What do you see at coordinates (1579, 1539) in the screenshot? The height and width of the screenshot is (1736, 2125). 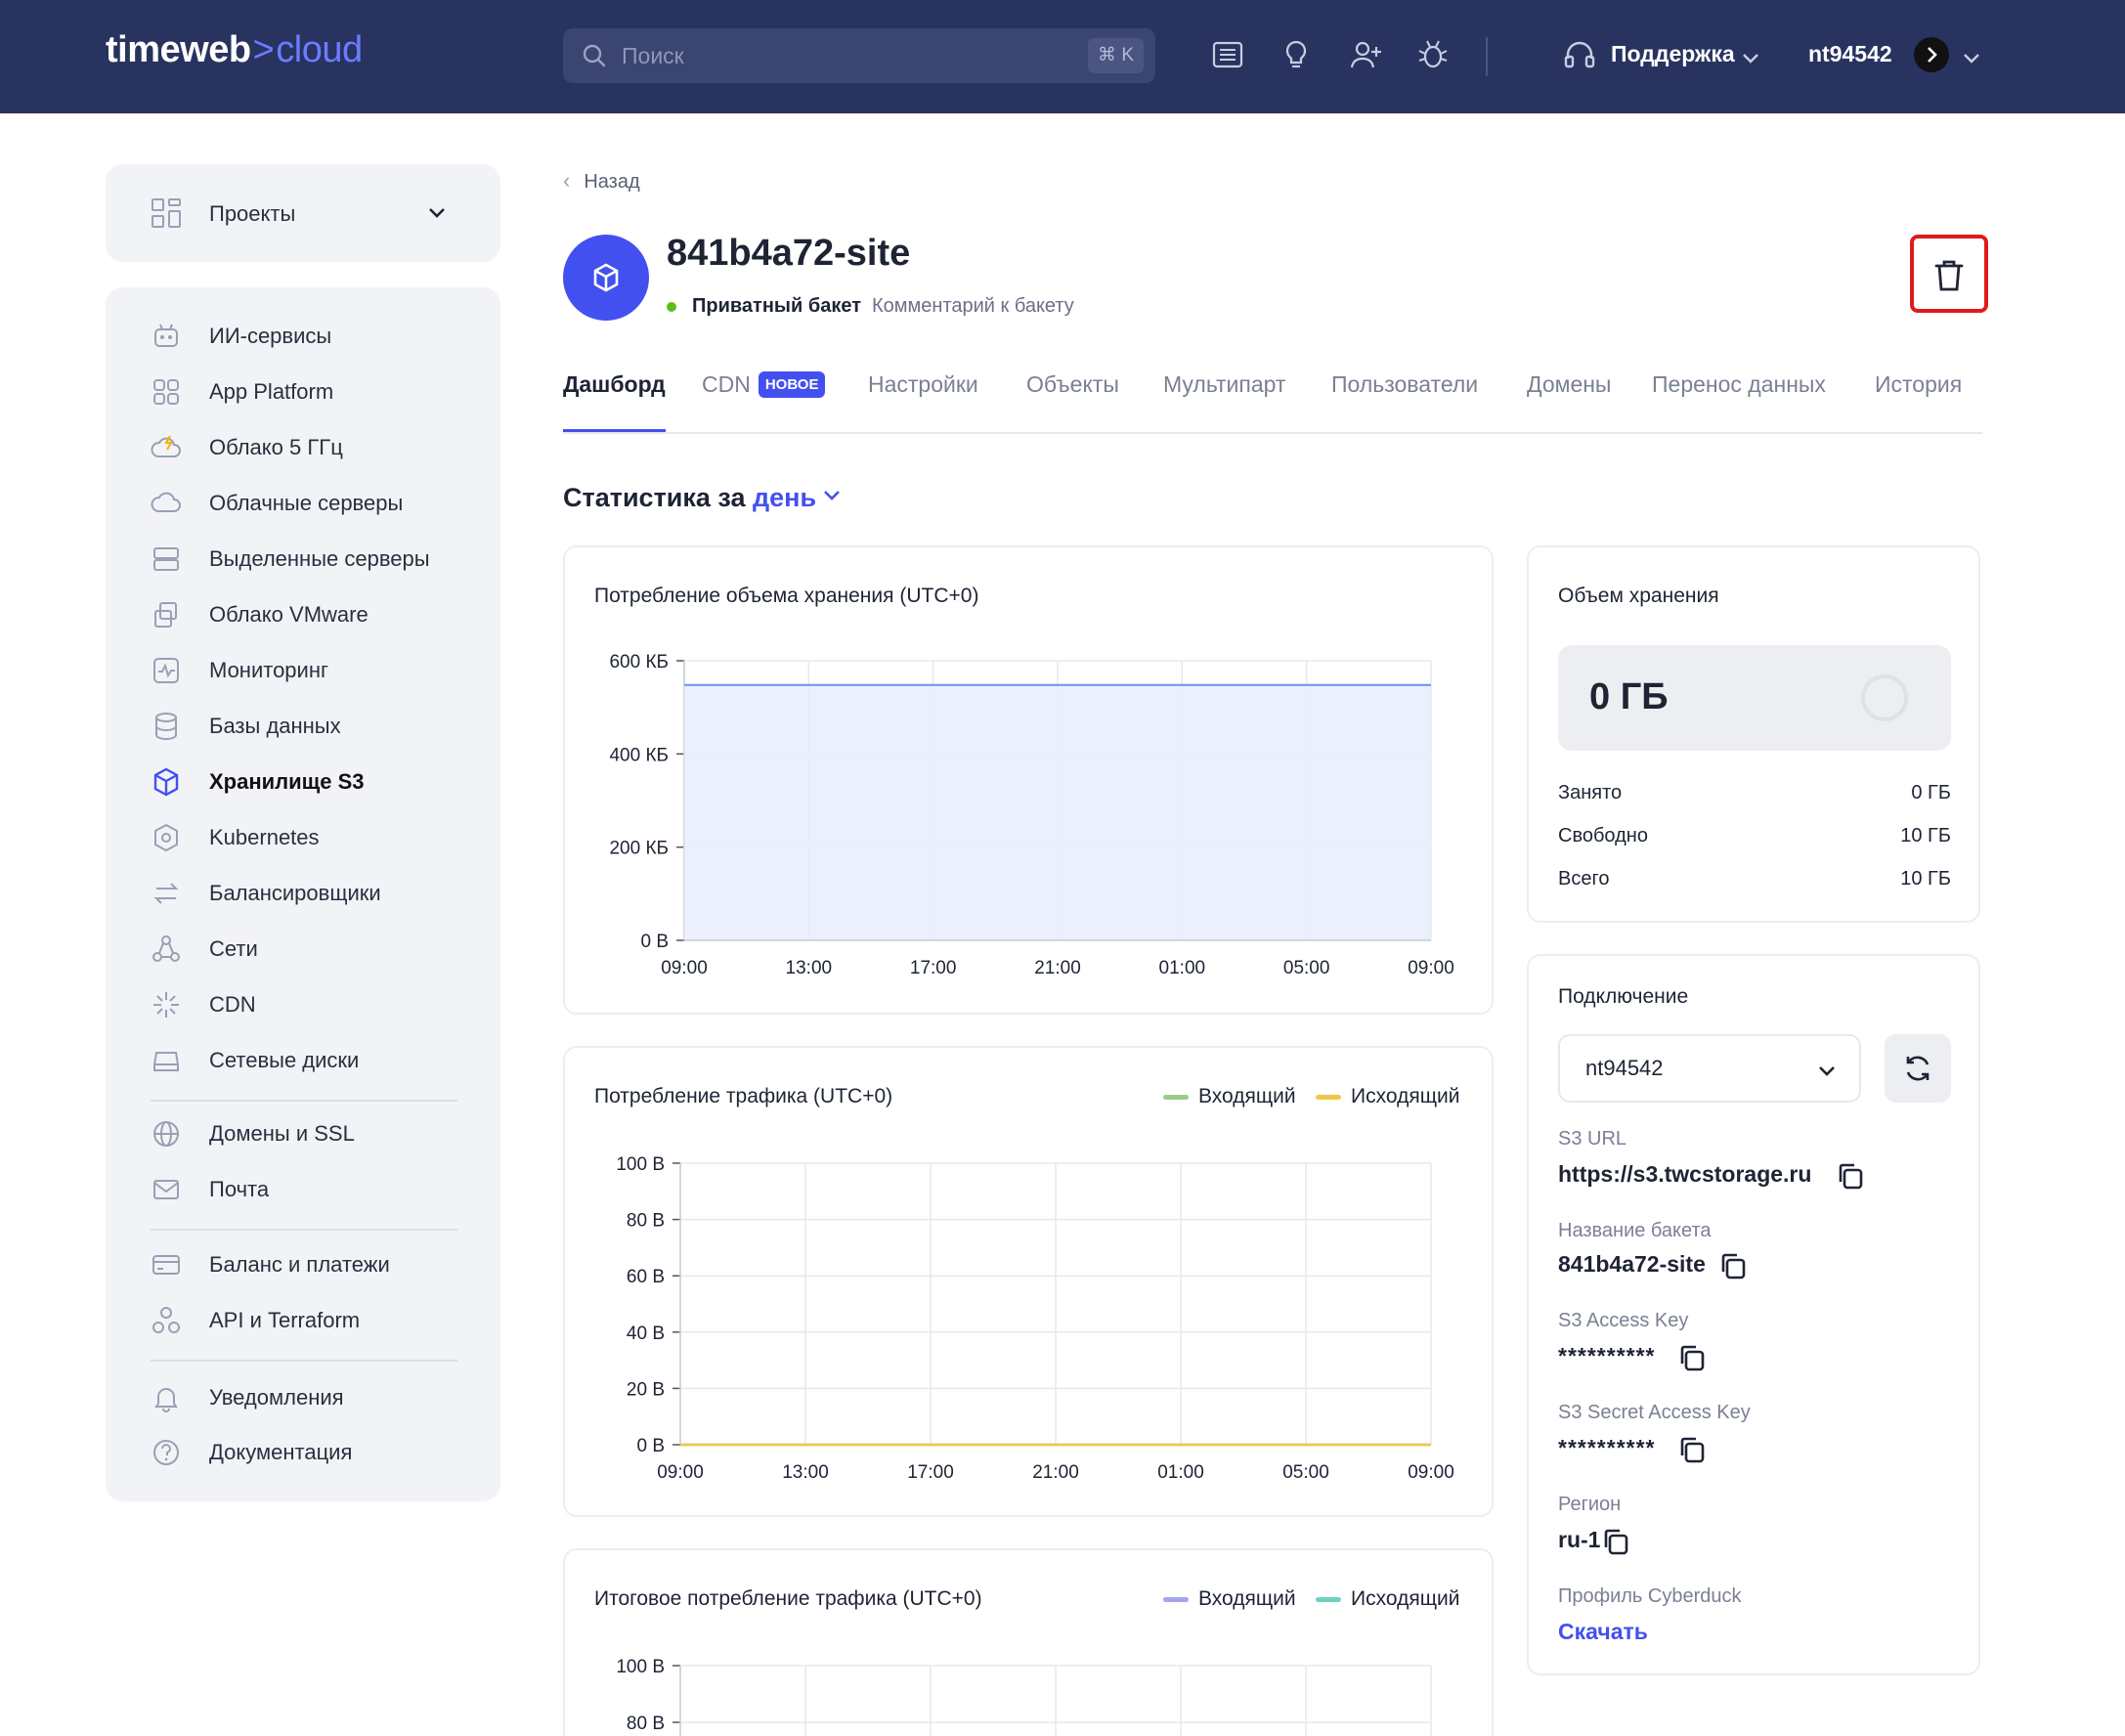 I see `region-value: ru-1` at bounding box center [1579, 1539].